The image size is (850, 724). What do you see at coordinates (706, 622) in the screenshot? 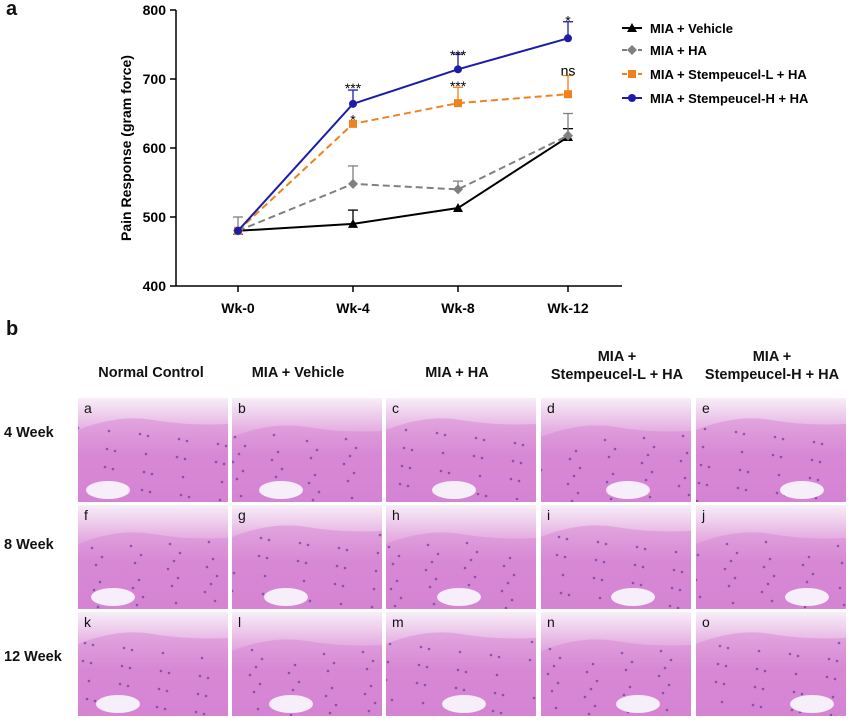
I see `tile-label: o` at bounding box center [706, 622].